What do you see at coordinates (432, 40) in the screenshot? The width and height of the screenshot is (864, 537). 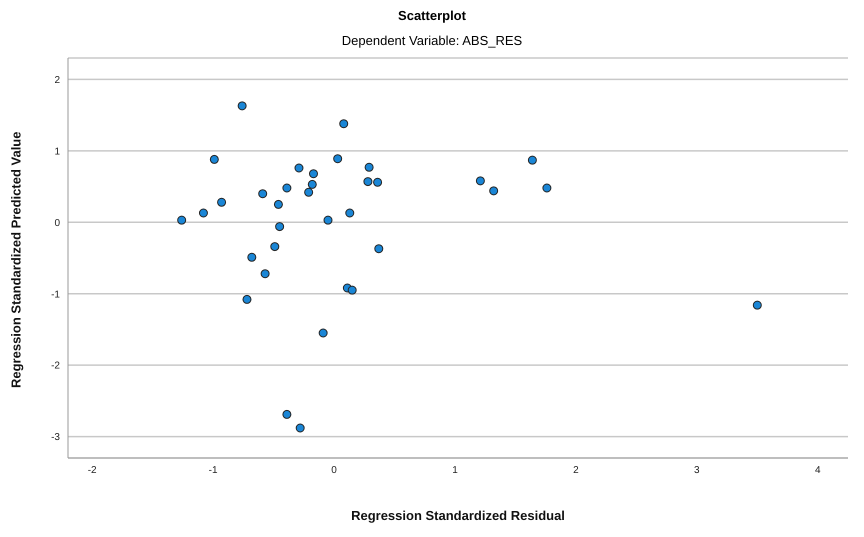 I see `chart-subtitle: Dependent Variable: ABS_RES` at bounding box center [432, 40].